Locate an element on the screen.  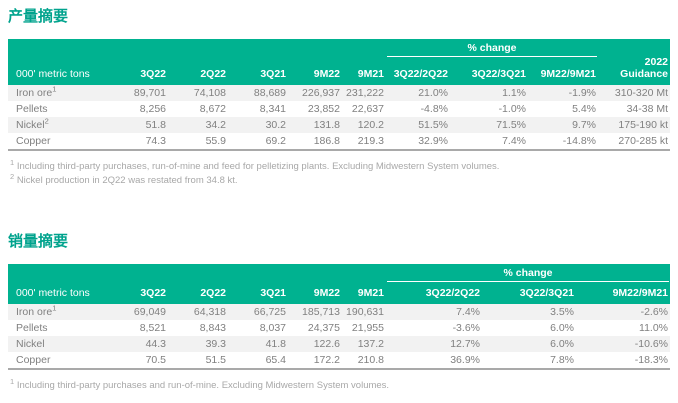
pct-change-group-header: % change is located at coordinates (492, 48).